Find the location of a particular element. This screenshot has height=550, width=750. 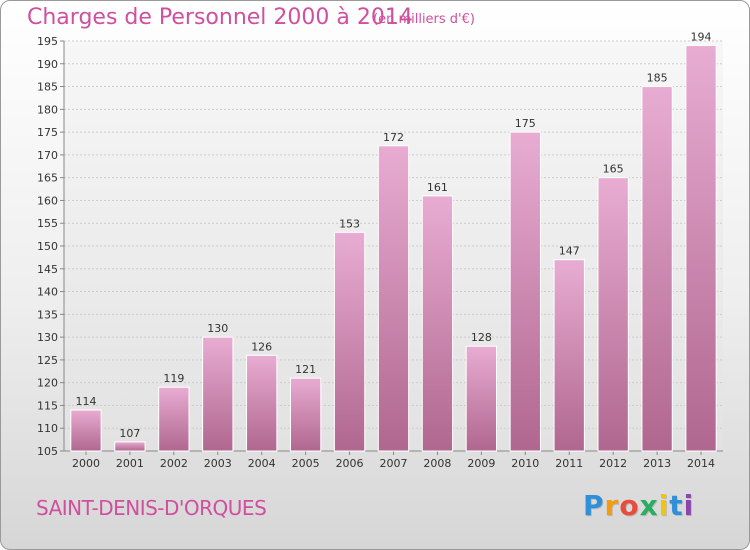

x-tick-label: 2004 is located at coordinates (262, 463).